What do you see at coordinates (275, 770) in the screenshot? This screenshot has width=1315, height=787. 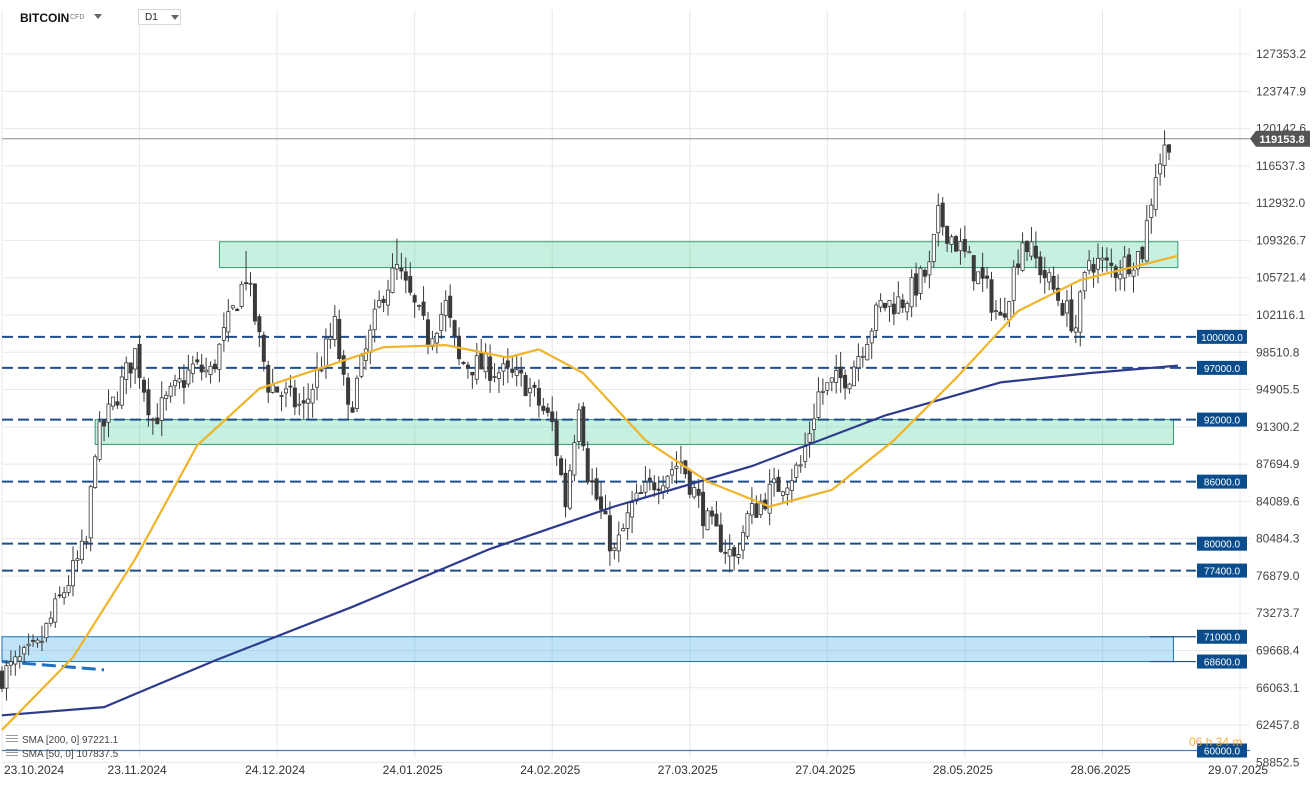 I see `x-tick-label: 24.12.2024` at bounding box center [275, 770].